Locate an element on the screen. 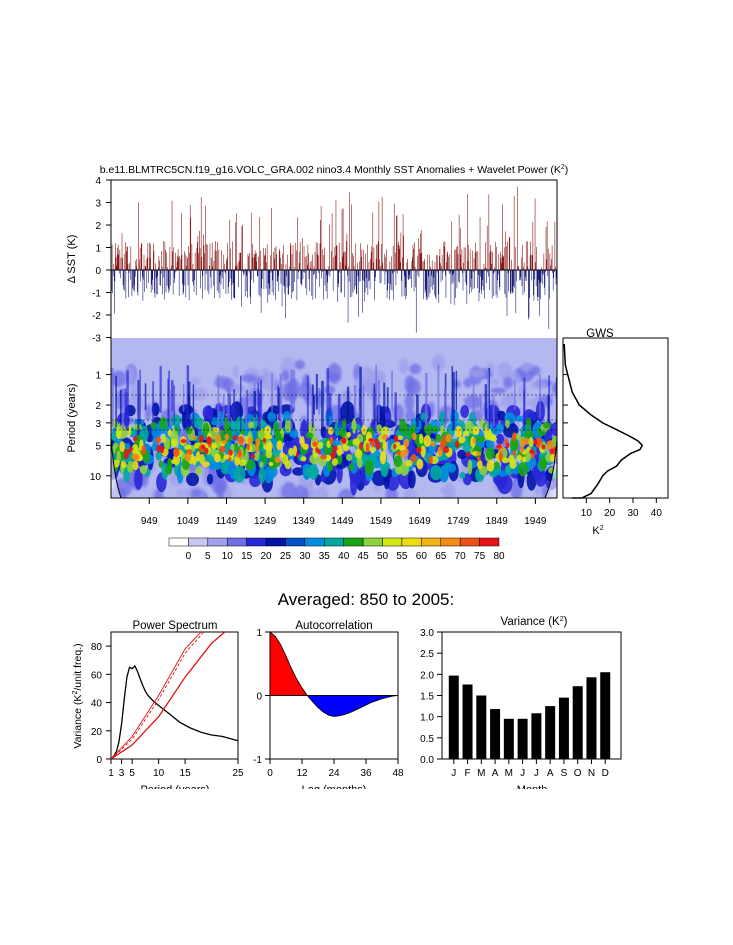 The height and width of the screenshot is (945, 733). colorbar-label: 5 is located at coordinates (208, 556).